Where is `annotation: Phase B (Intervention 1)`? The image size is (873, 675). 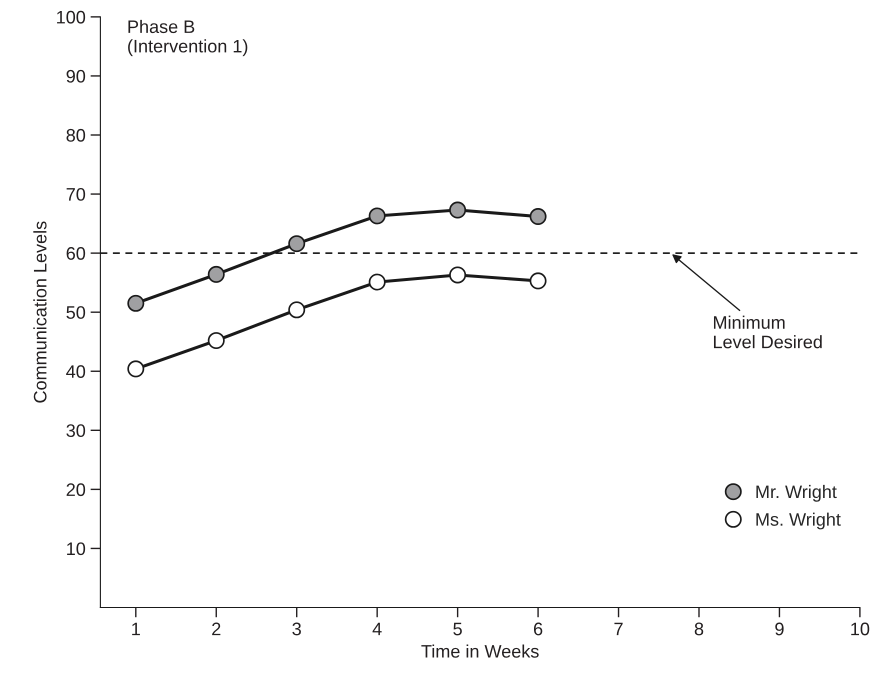
annotation: Phase B (Intervention 1) is located at coordinates (188, 38).